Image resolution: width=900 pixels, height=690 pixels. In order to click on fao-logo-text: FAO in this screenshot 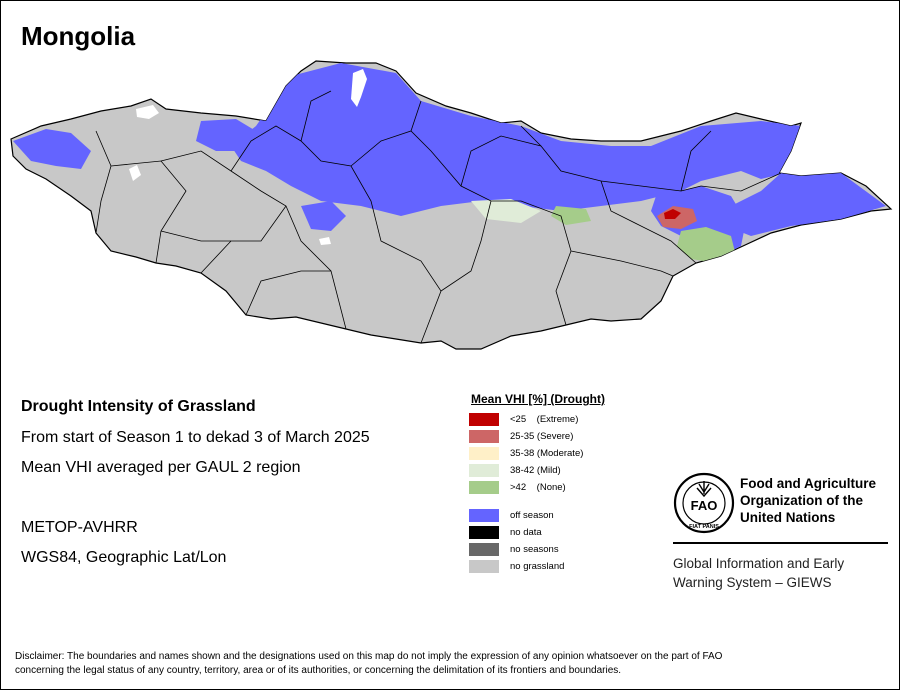, I will do `click(704, 505)`.